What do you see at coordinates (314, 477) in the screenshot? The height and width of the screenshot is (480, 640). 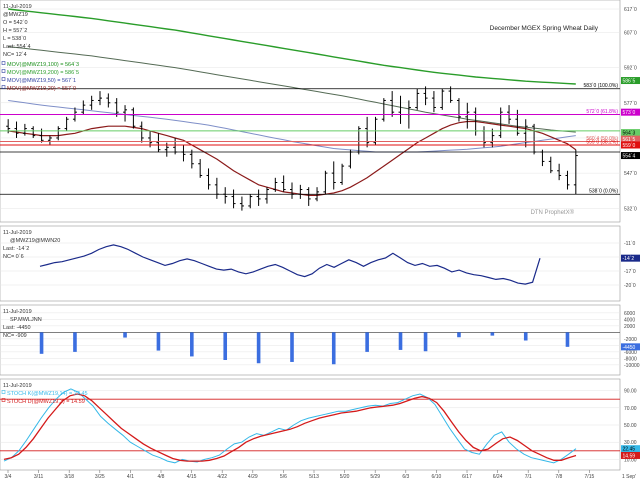 I see `x-tick-label: 5/13` at bounding box center [314, 477].